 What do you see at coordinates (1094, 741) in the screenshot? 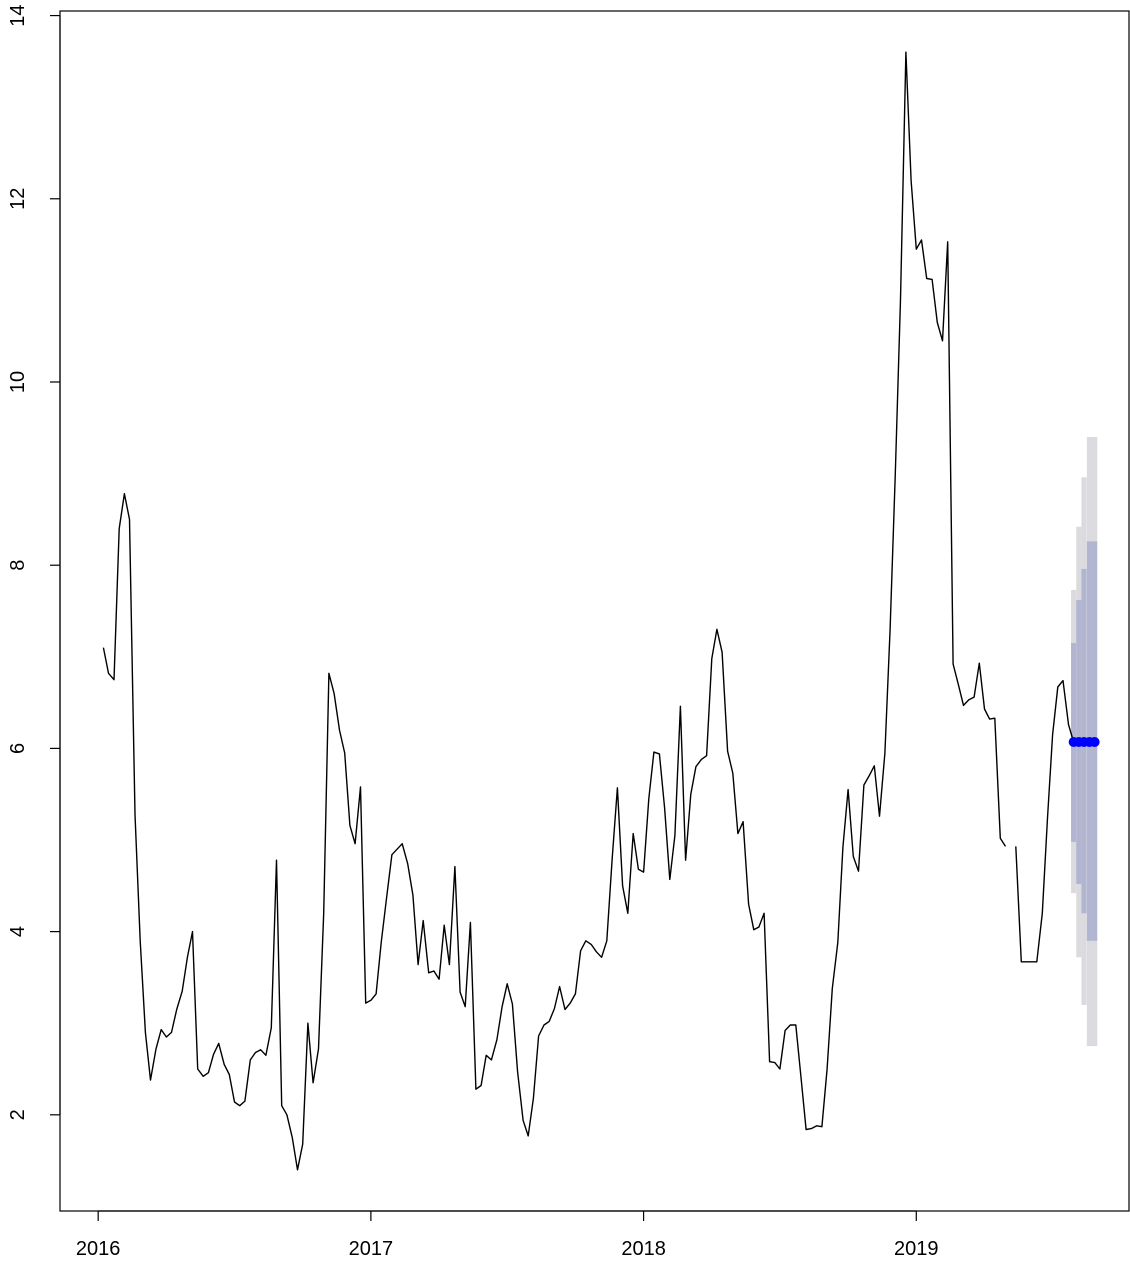
I see `forecast-point` at bounding box center [1094, 741].